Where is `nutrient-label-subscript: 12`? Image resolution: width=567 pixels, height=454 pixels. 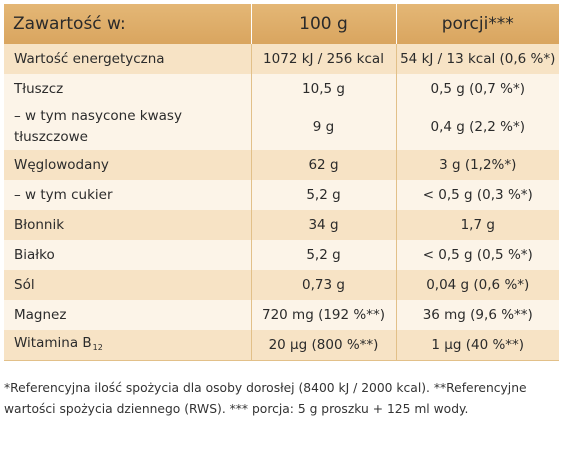 nutrient-label-subscript: 12 is located at coordinates (97, 347).